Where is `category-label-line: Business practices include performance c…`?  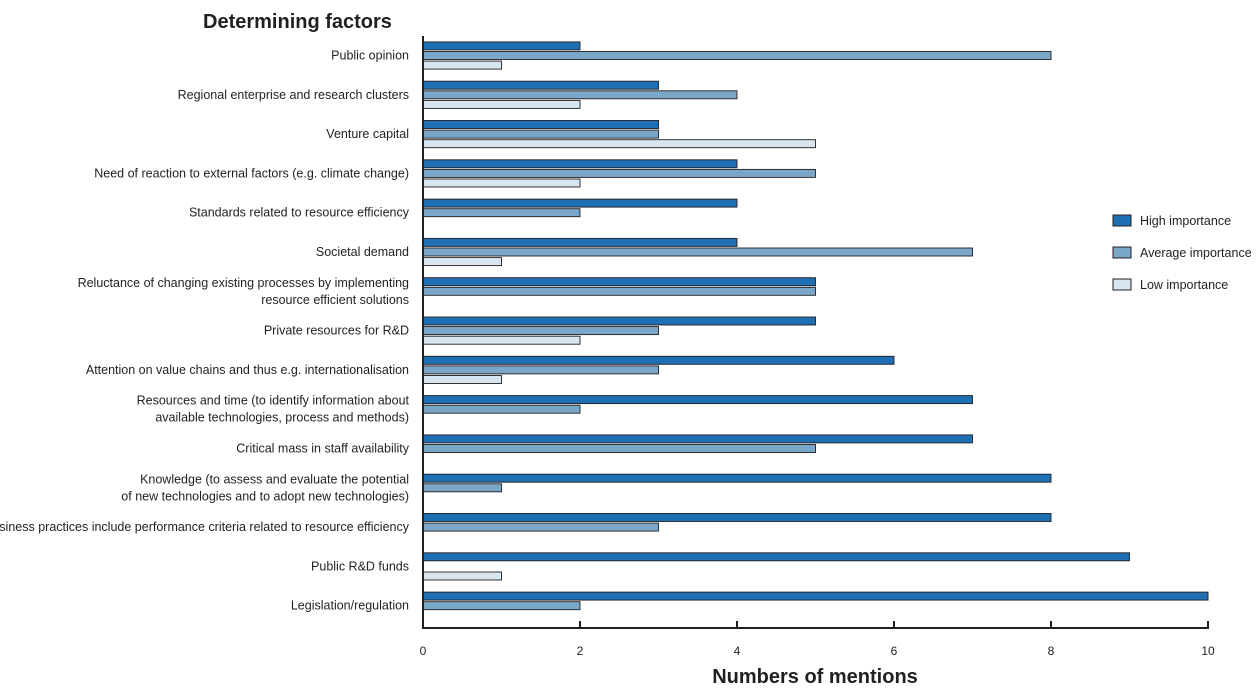
category-label-line: Business practices include performance c… is located at coordinates (205, 527).